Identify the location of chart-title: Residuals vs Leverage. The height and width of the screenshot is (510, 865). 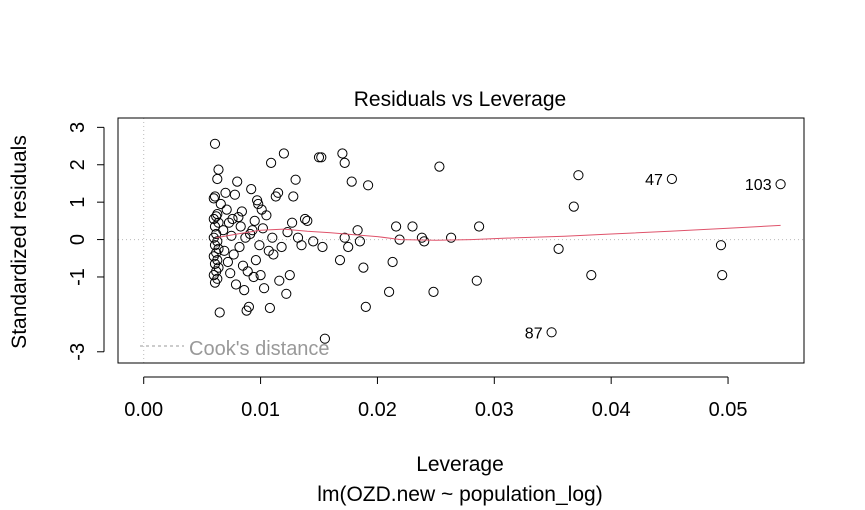
(460, 99).